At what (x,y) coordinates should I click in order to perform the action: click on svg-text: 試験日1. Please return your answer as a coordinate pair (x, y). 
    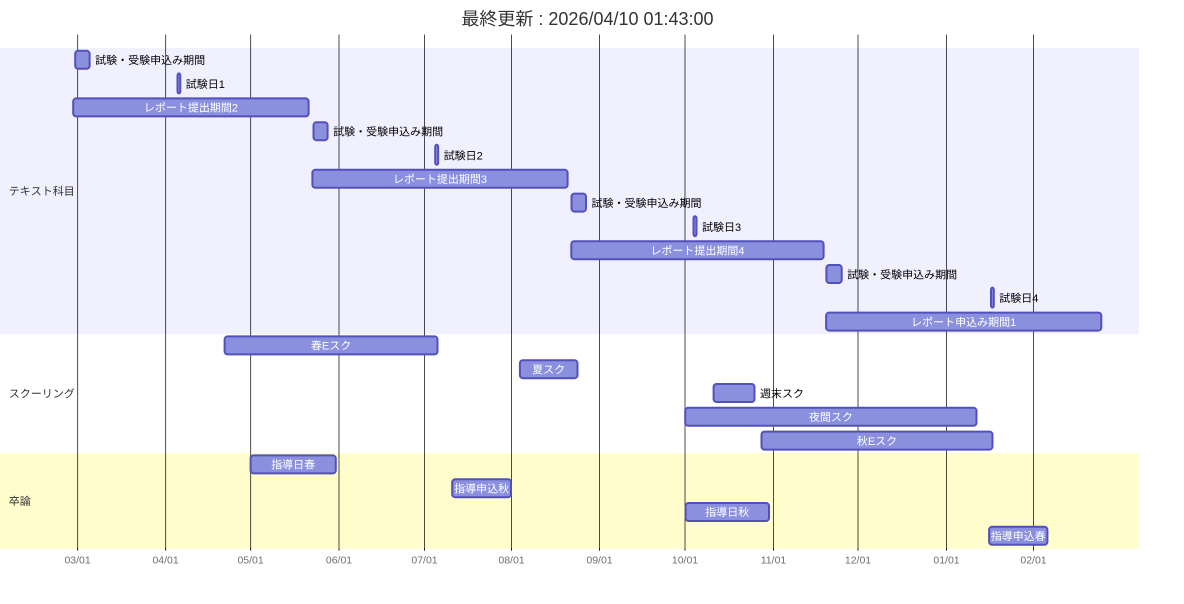
    Looking at the image, I should click on (205, 84).